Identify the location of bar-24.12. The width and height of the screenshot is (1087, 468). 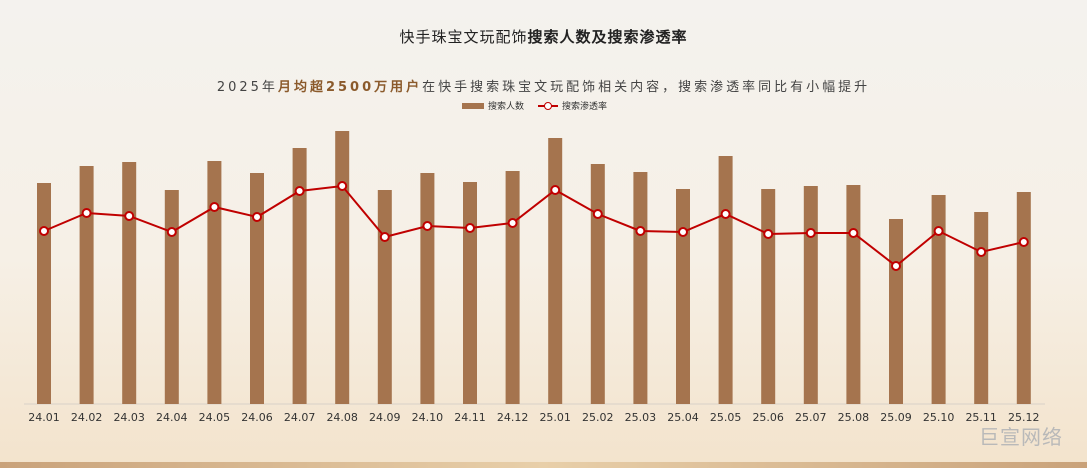
(512, 287).